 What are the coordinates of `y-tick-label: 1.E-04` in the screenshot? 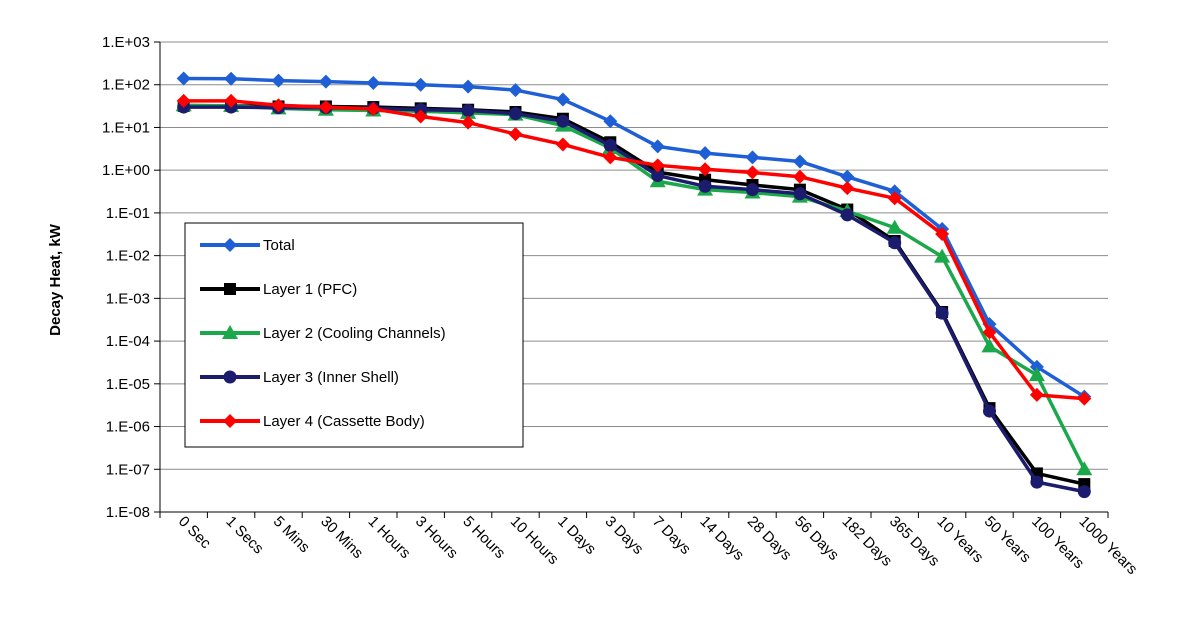 It's located at (128, 341).